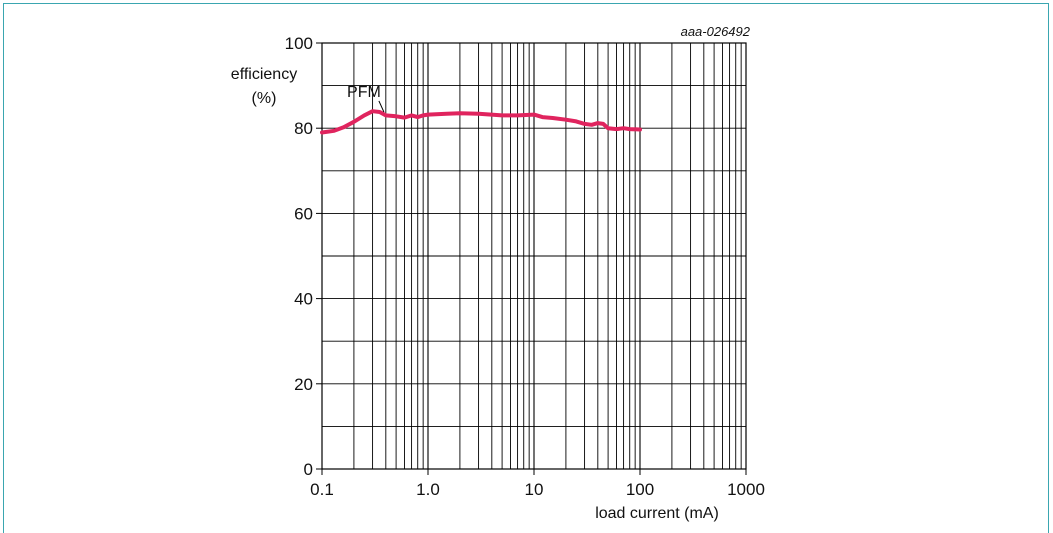 The image size is (1053, 533). Describe the element at coordinates (364, 92) in the screenshot. I see `pfm-annotation: PFM` at that location.